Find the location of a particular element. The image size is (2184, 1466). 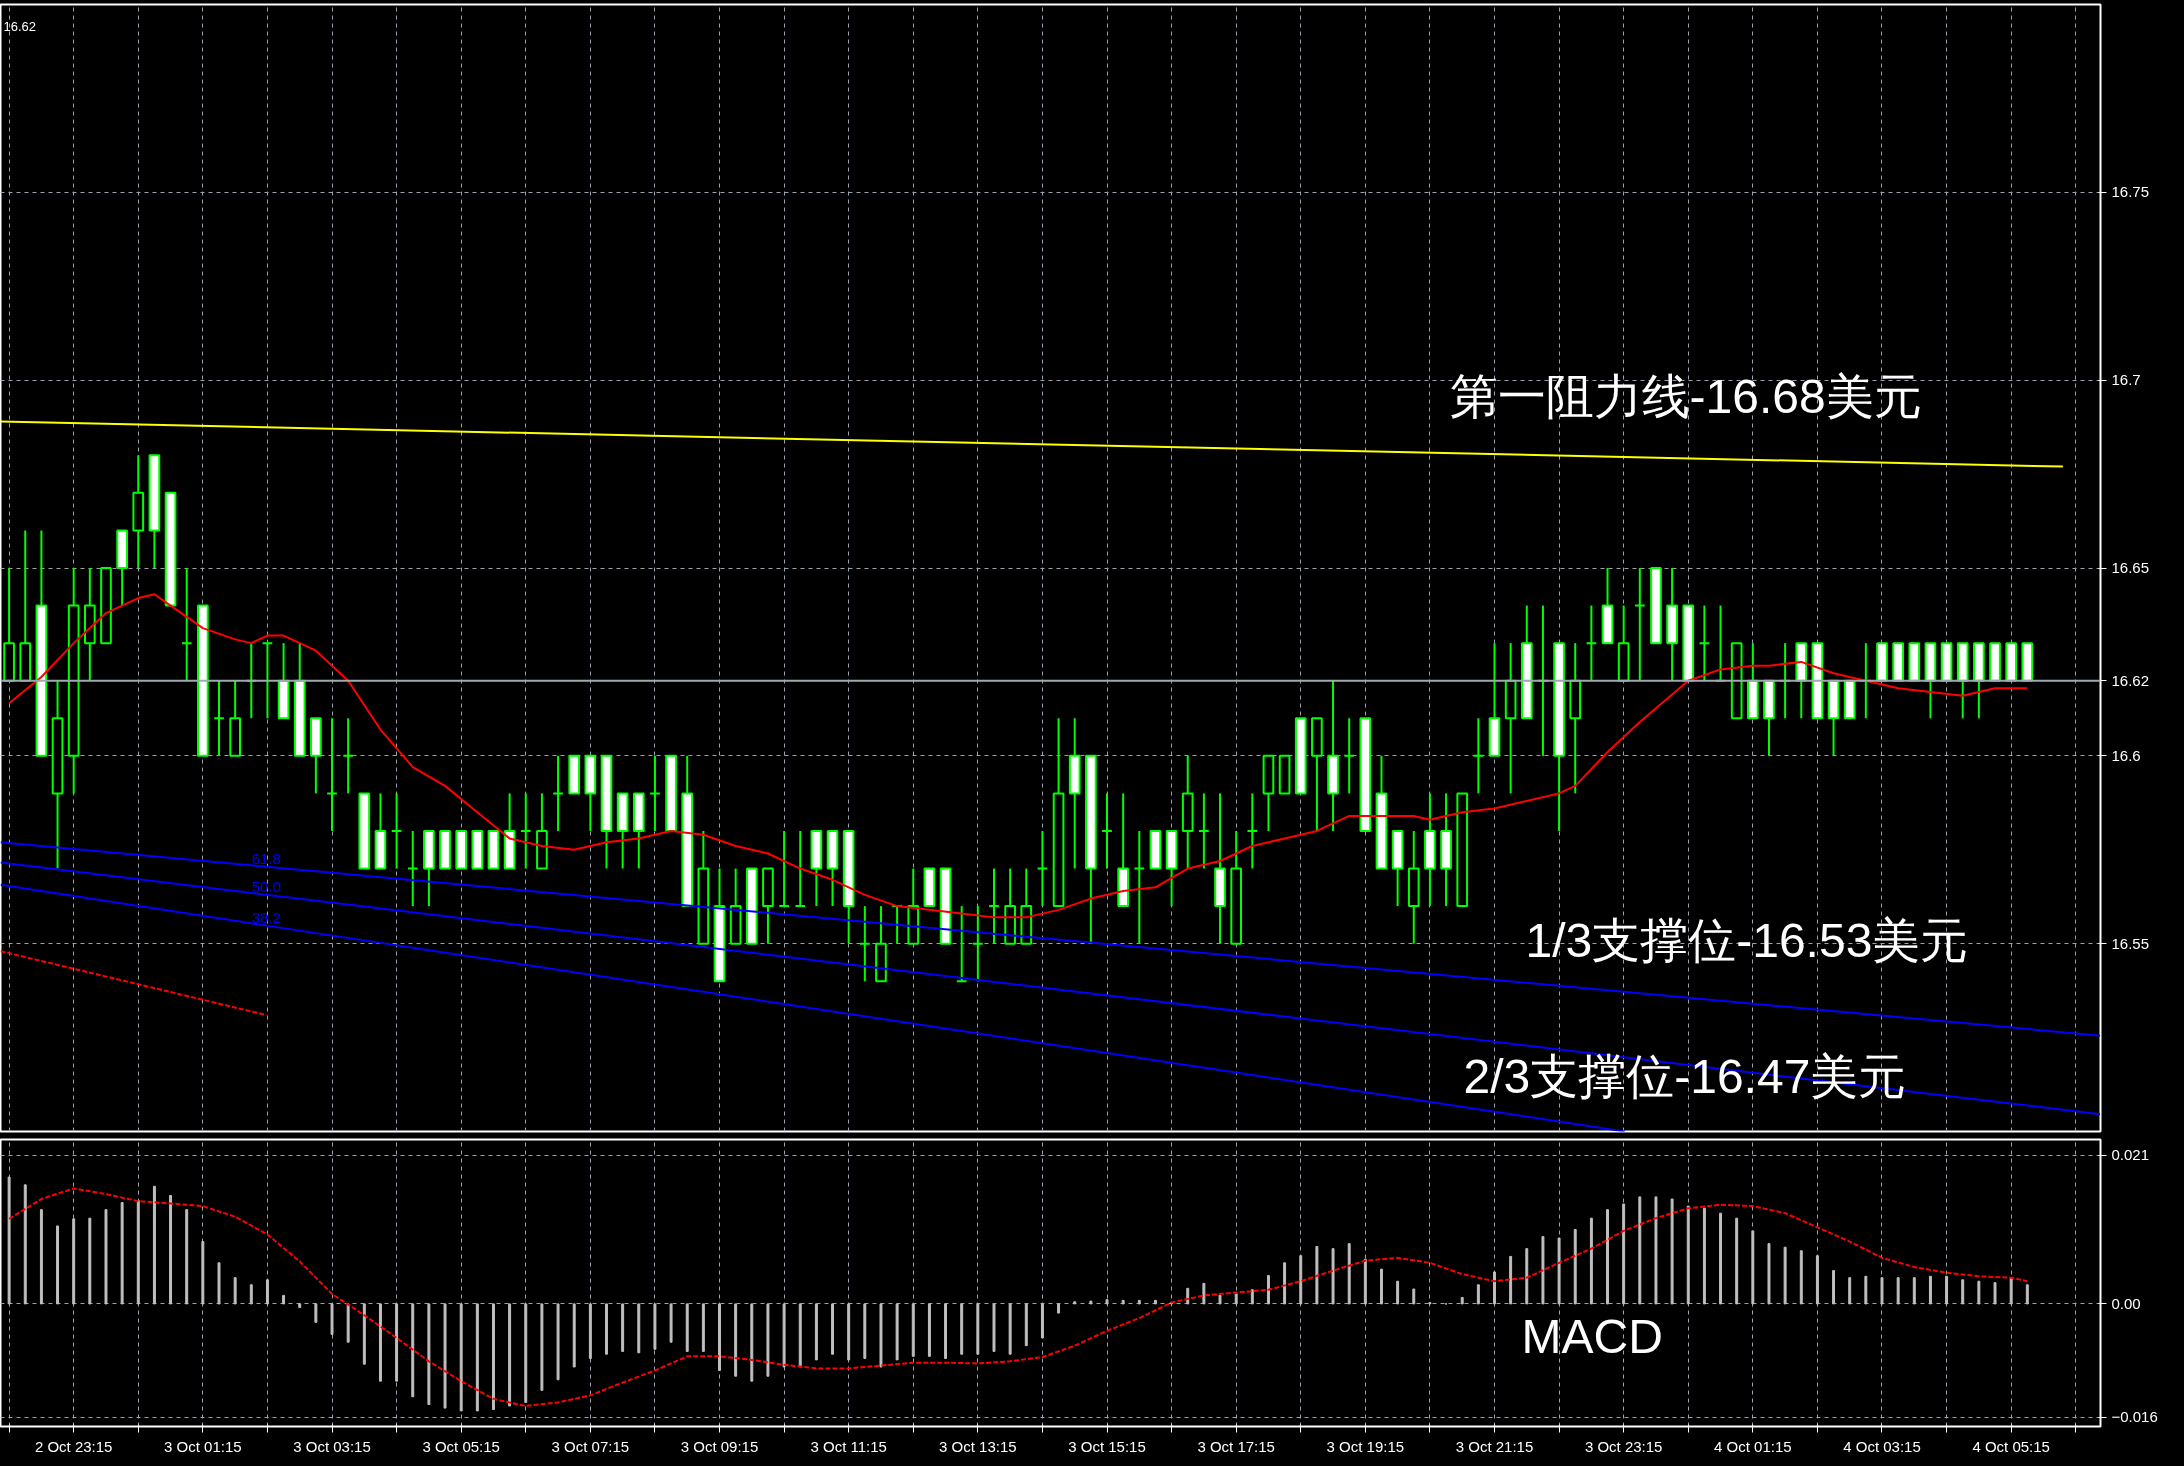

series-label: 50.0 is located at coordinates (266, 886).